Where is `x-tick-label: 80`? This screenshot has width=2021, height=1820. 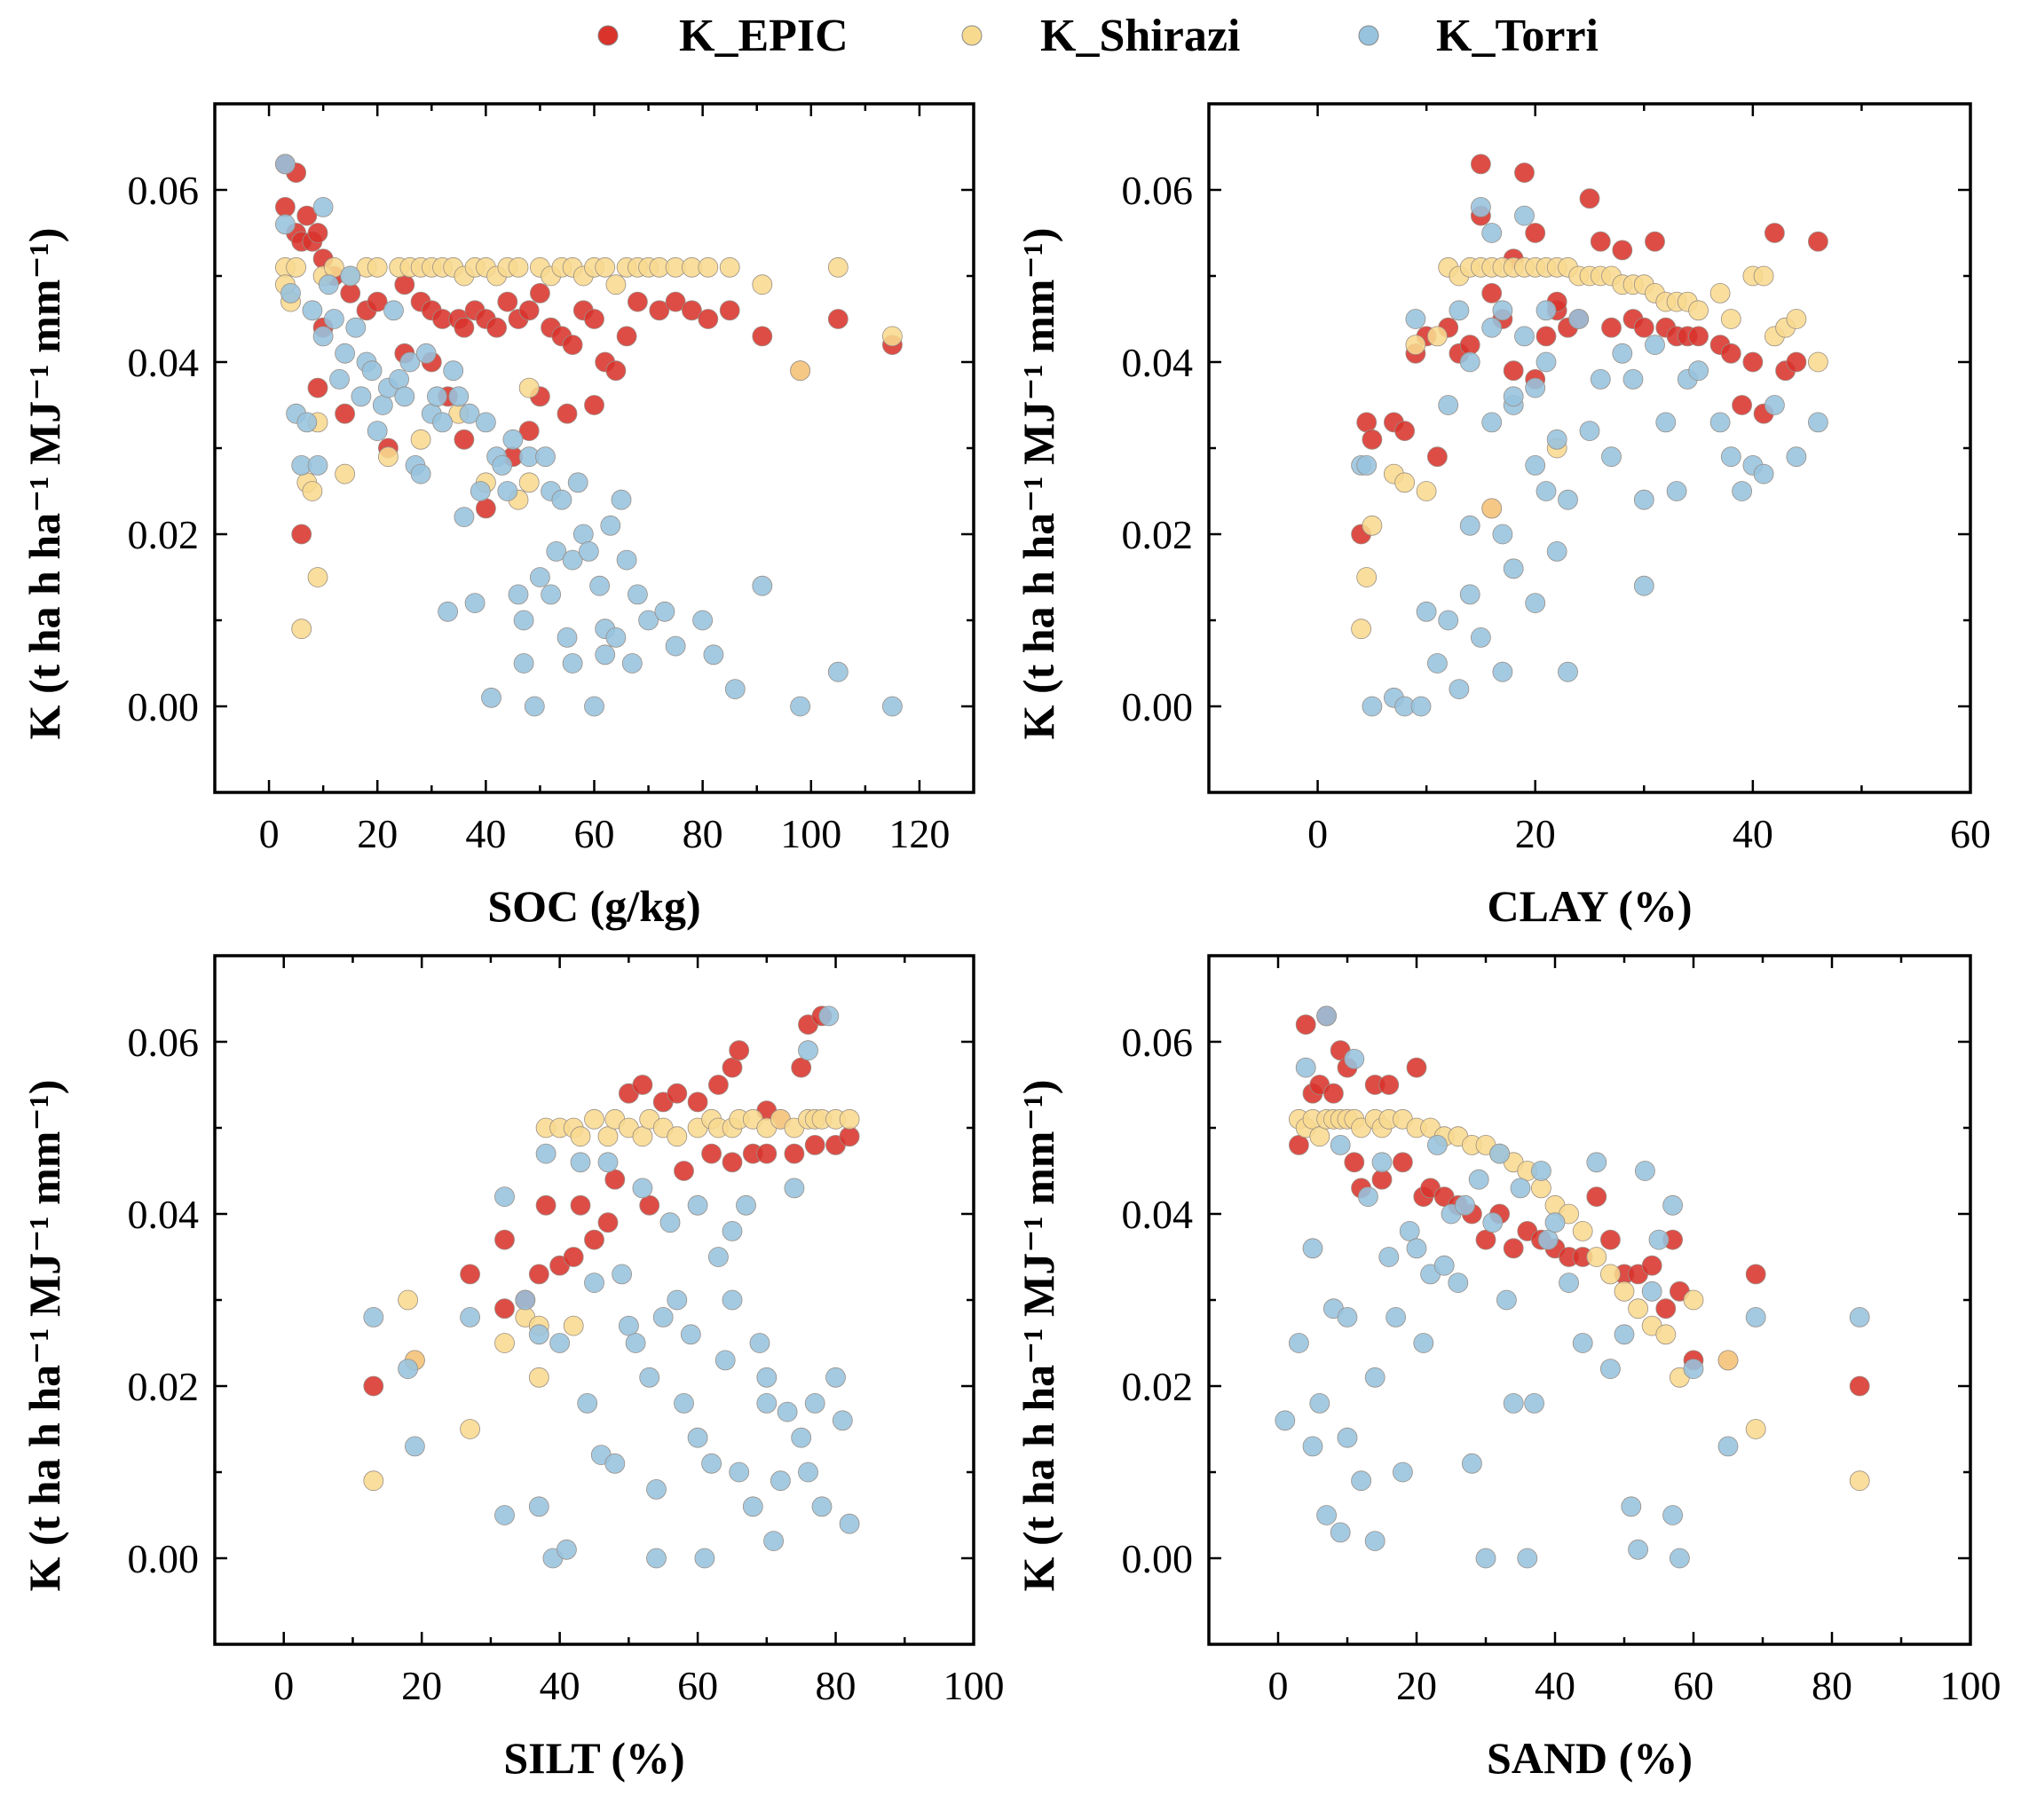
x-tick-label: 80 is located at coordinates (1832, 1685).